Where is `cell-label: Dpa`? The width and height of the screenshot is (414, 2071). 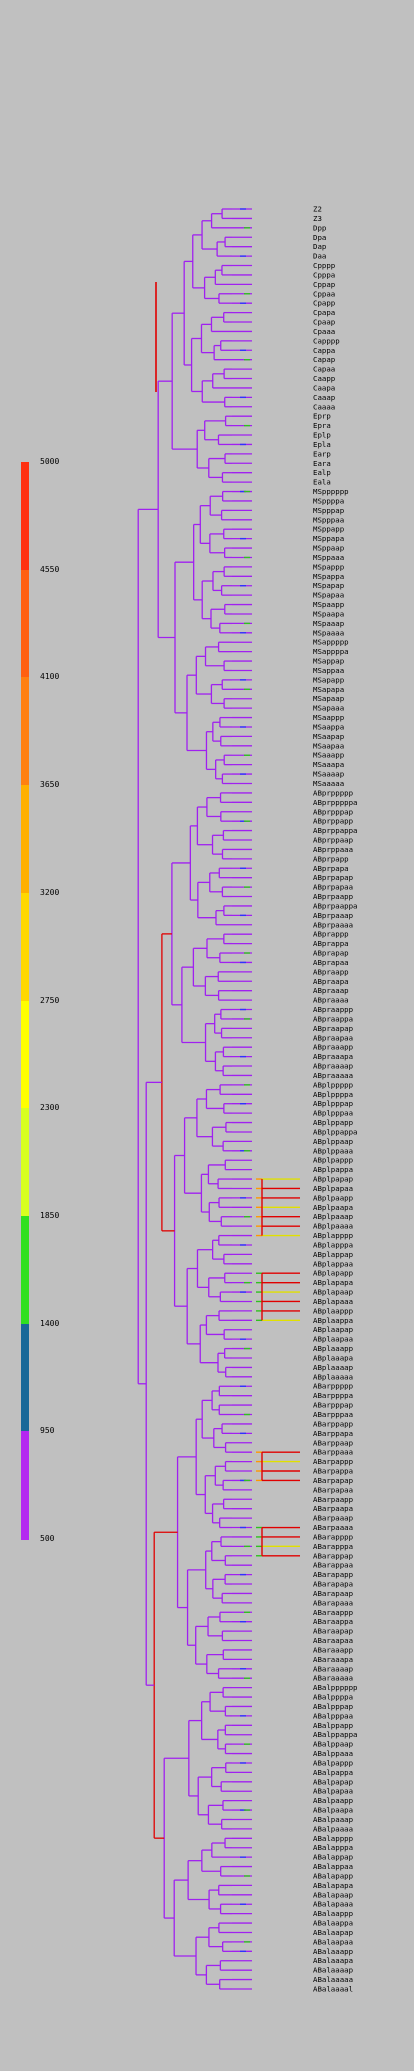
cell-label: Dpa is located at coordinates (319, 237).